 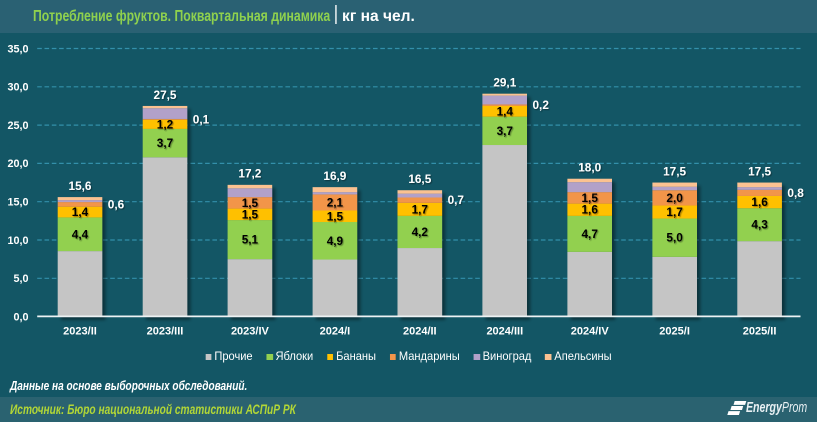 I want to click on svg-text: 10,0, so click(x=17, y=241).